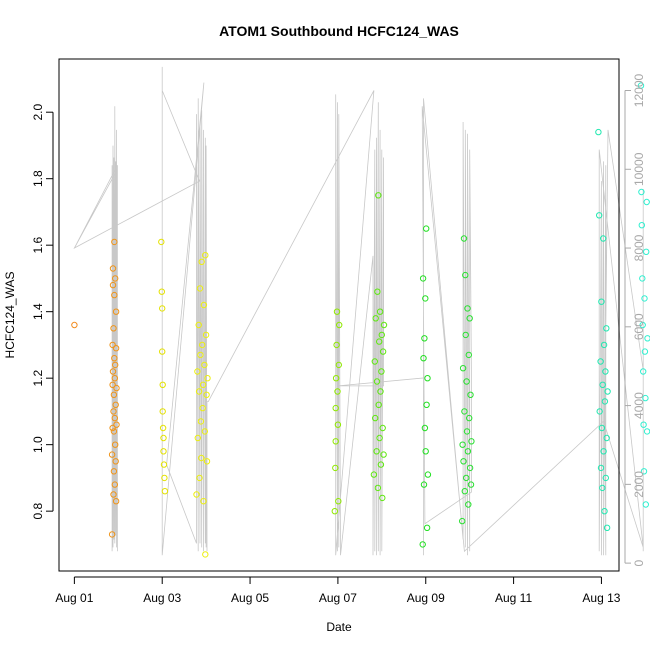 The width and height of the screenshot is (650, 650). Describe the element at coordinates (38, 511) in the screenshot. I see `y-tick-label: 0.8` at that location.